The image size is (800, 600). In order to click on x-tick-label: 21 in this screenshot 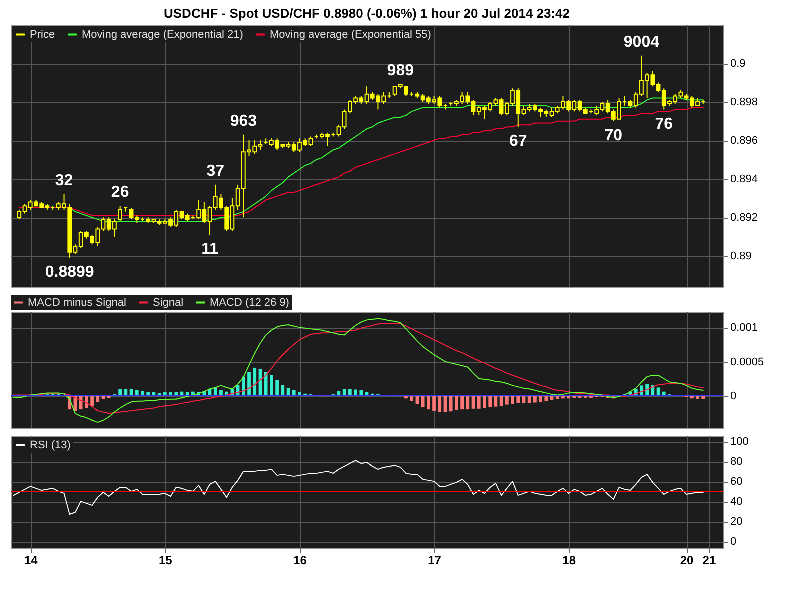, I will do `click(709, 561)`.